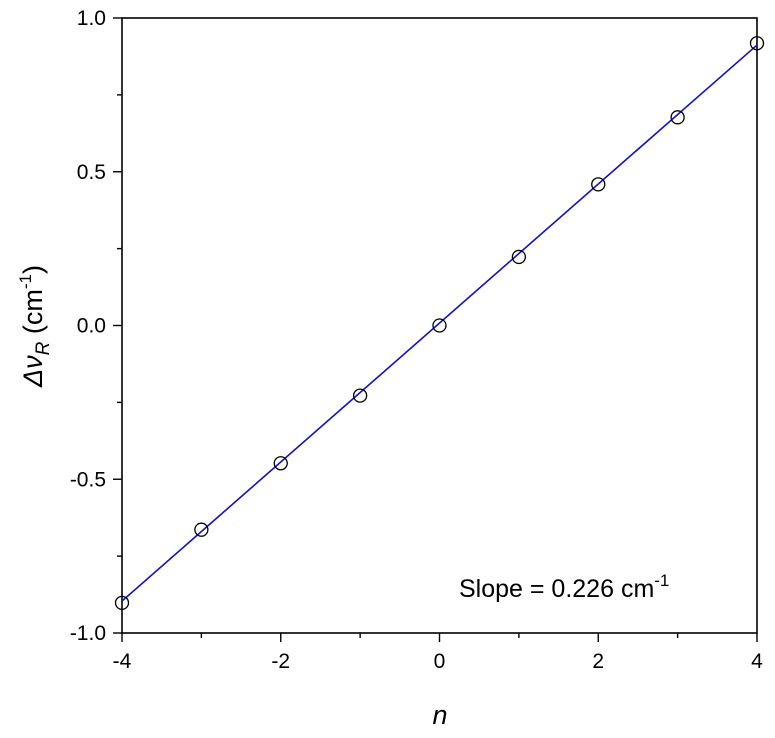 The image size is (775, 738). What do you see at coordinates (91, 172) in the screenshot?
I see `y-tick-label: 0.5` at bounding box center [91, 172].